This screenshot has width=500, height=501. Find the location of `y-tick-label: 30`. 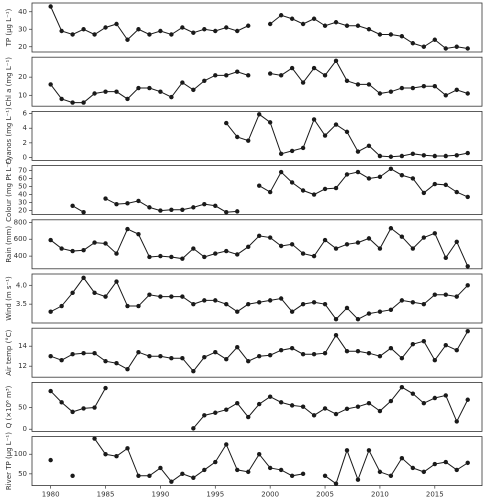

y-tick-label: 30 is located at coordinates (22, 29).